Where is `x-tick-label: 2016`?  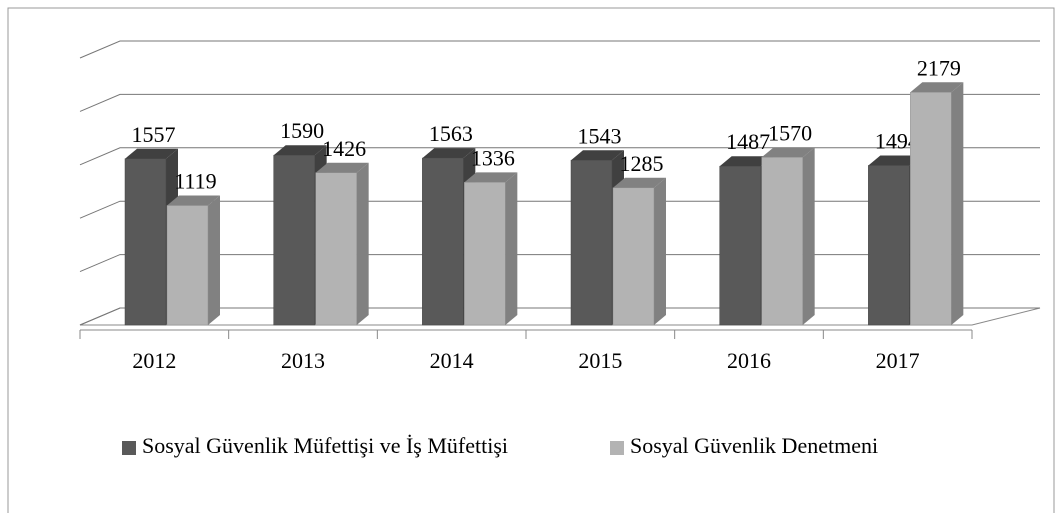 x-tick-label: 2016 is located at coordinates (749, 360).